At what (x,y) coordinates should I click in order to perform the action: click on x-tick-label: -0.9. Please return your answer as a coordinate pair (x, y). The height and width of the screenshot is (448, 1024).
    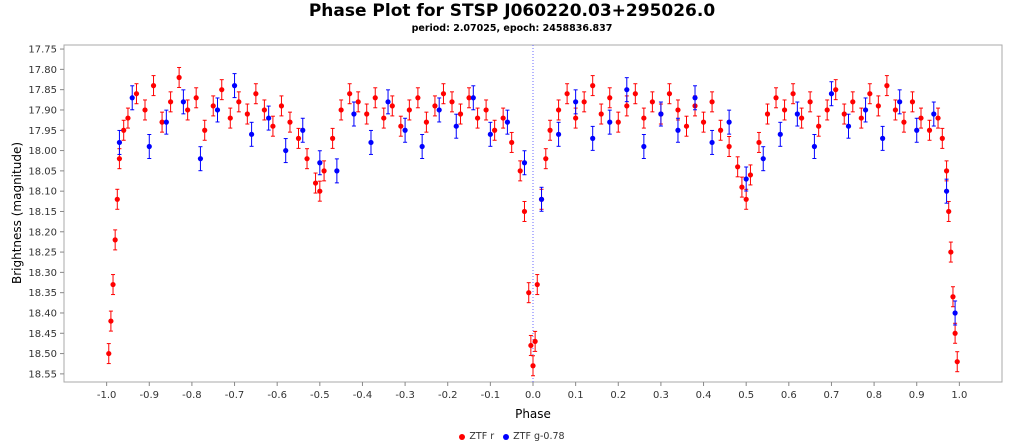
    Looking at the image, I should click on (150, 395).